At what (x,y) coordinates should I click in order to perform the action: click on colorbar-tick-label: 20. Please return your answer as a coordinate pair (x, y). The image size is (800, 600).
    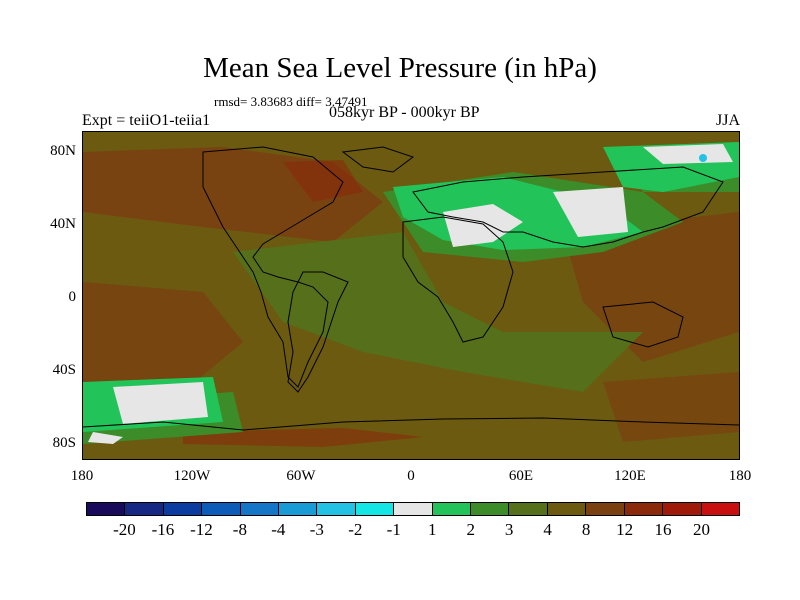
    Looking at the image, I should click on (702, 529).